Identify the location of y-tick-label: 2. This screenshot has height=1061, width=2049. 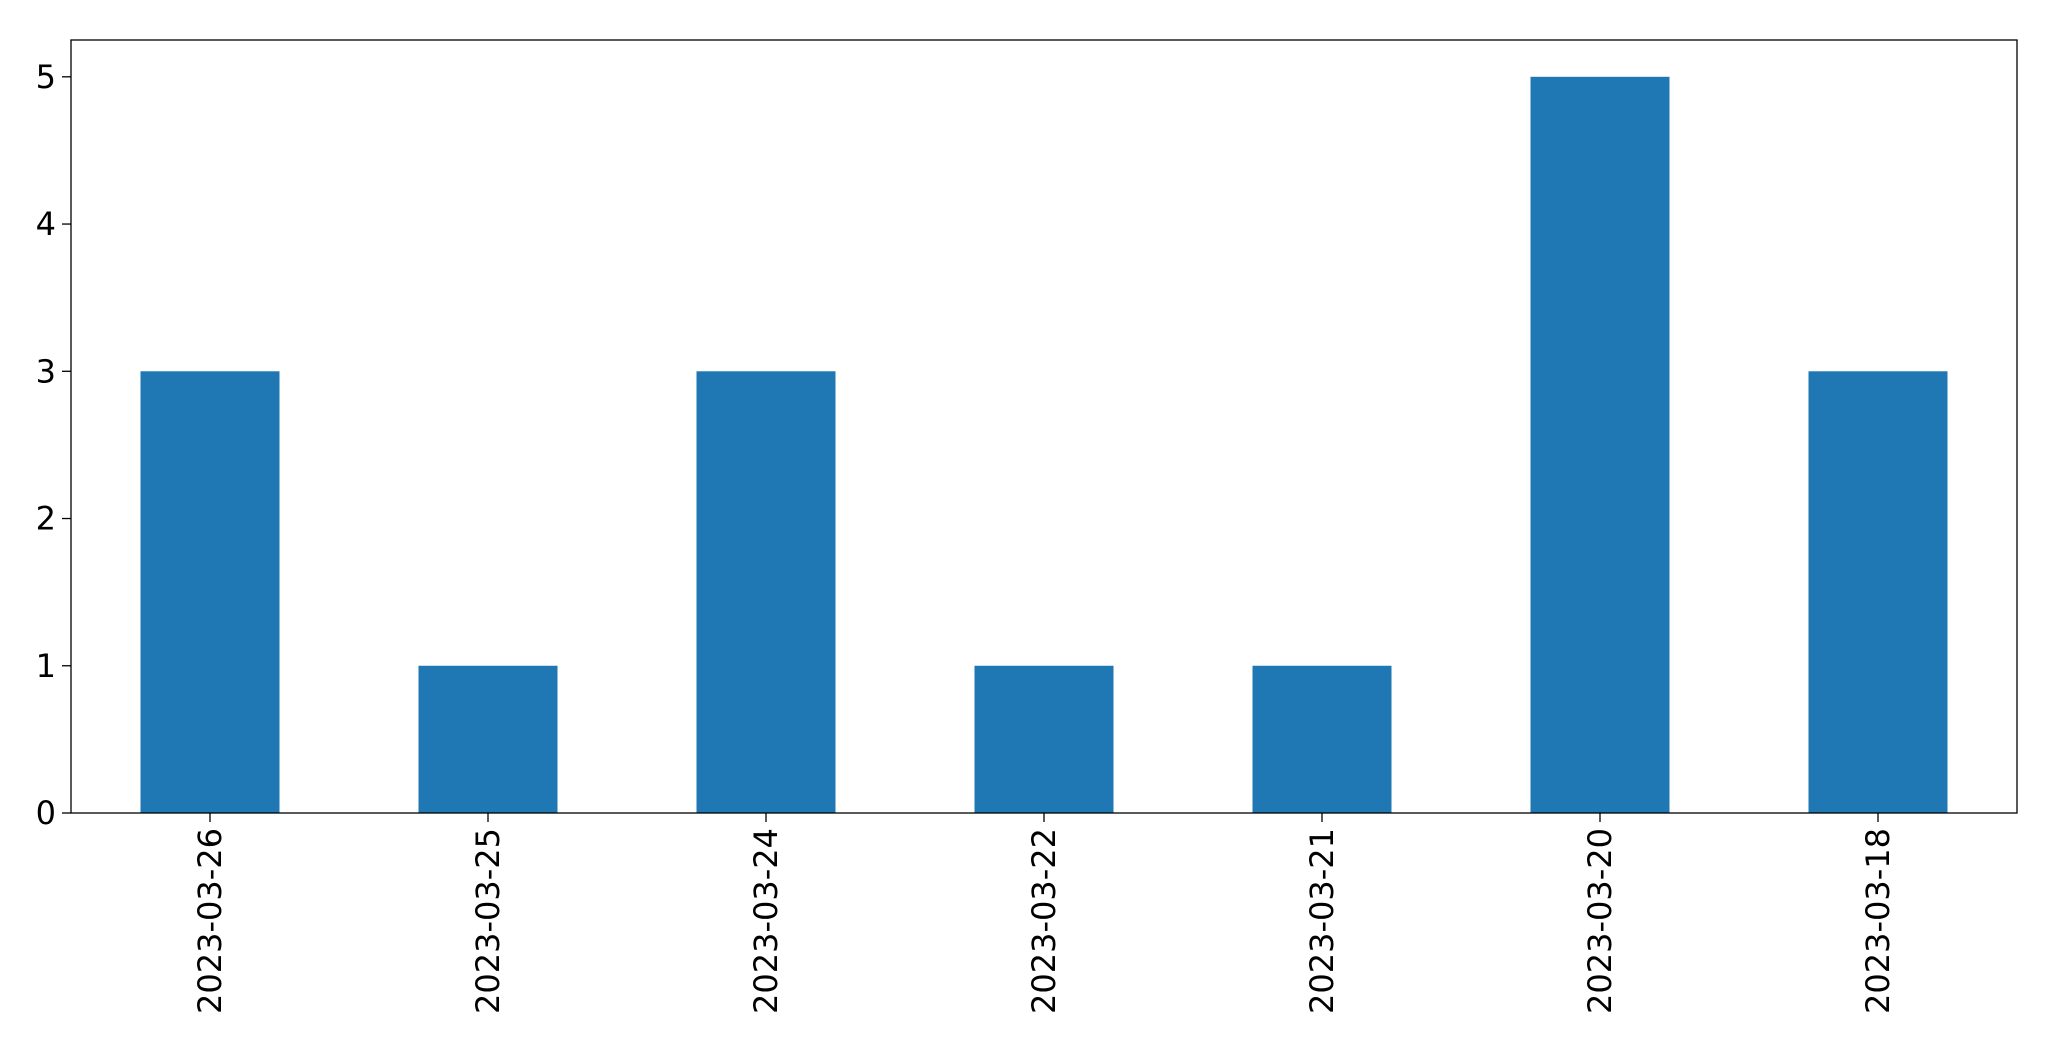
(46, 519).